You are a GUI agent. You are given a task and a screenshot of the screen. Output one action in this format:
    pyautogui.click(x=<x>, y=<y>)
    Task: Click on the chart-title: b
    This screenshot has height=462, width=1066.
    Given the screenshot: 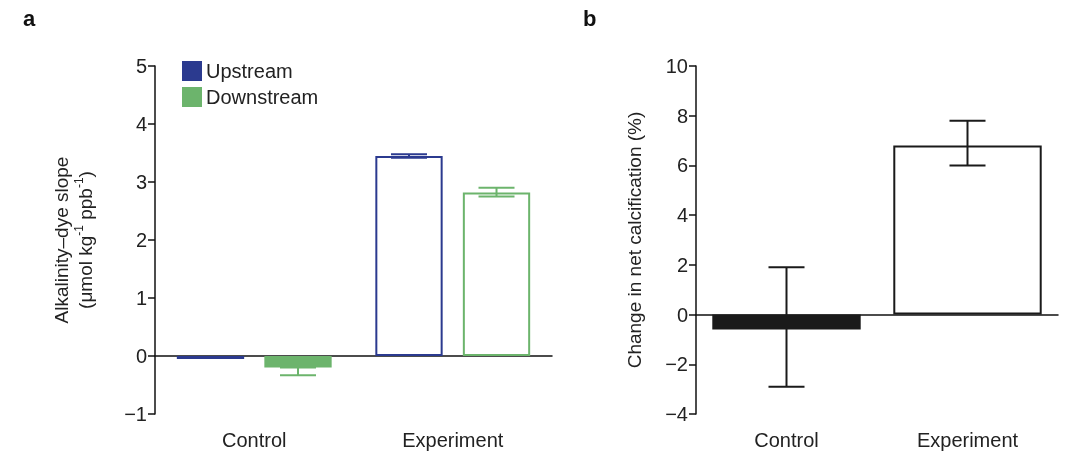 What is the action you would take?
    pyautogui.click(x=590, y=18)
    